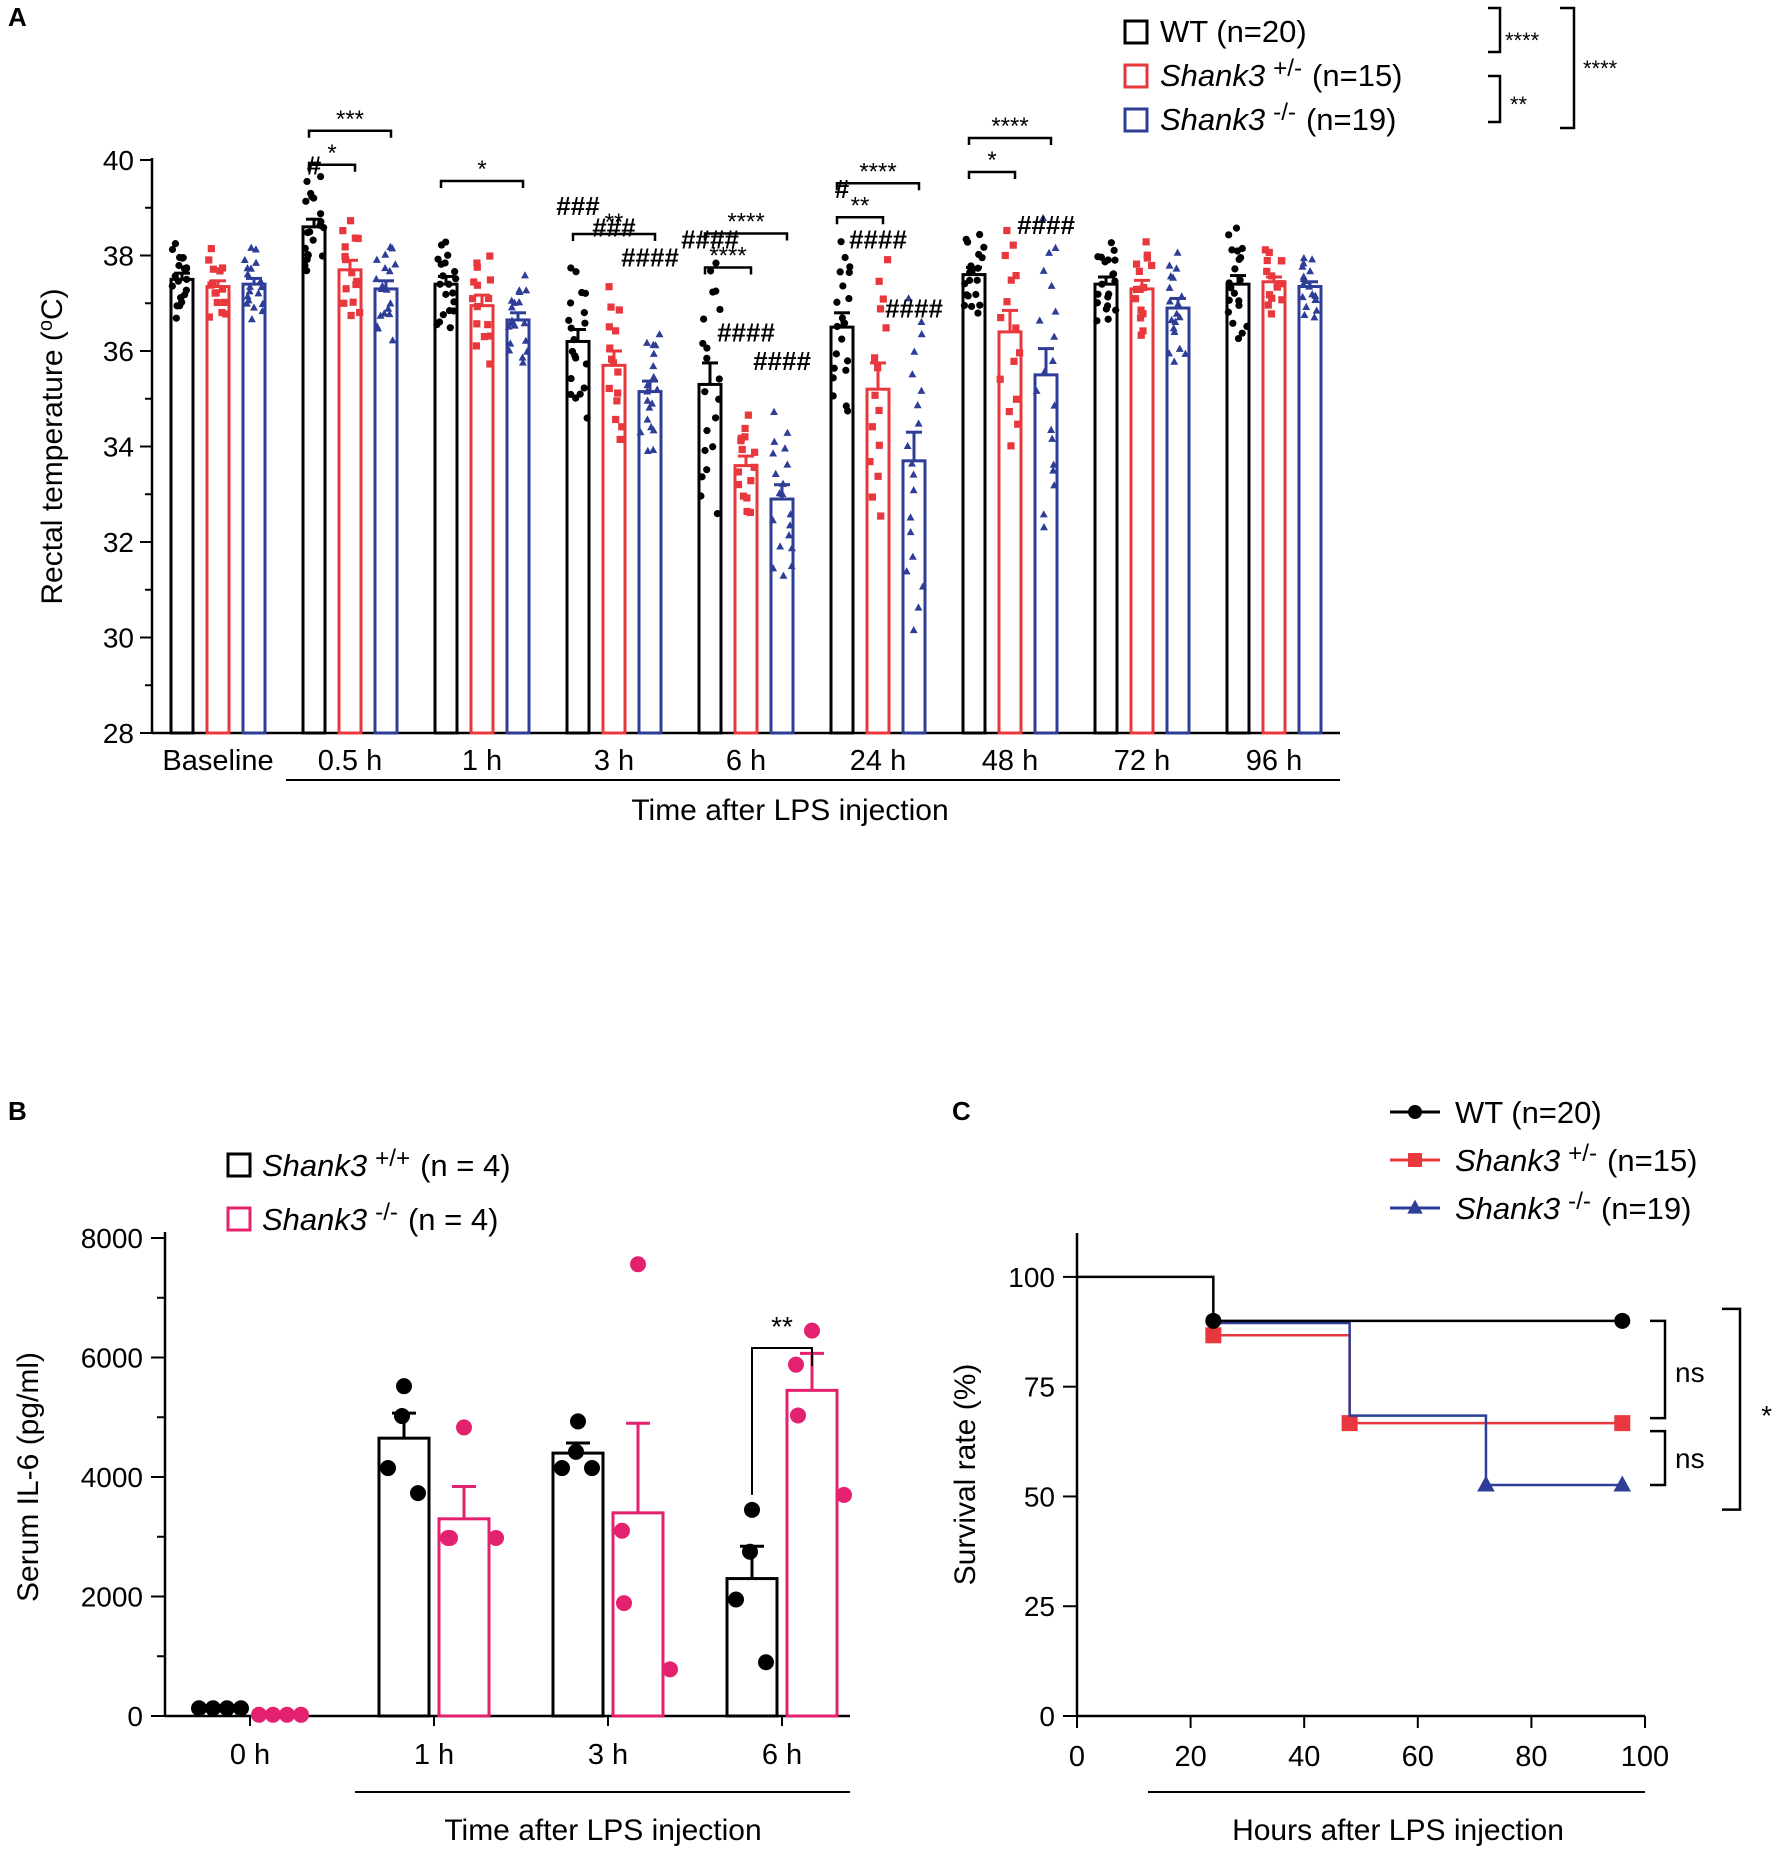 This screenshot has width=1787, height=1853. What do you see at coordinates (118, 638) in the screenshot?
I see `a-y-tick-label: 30` at bounding box center [118, 638].